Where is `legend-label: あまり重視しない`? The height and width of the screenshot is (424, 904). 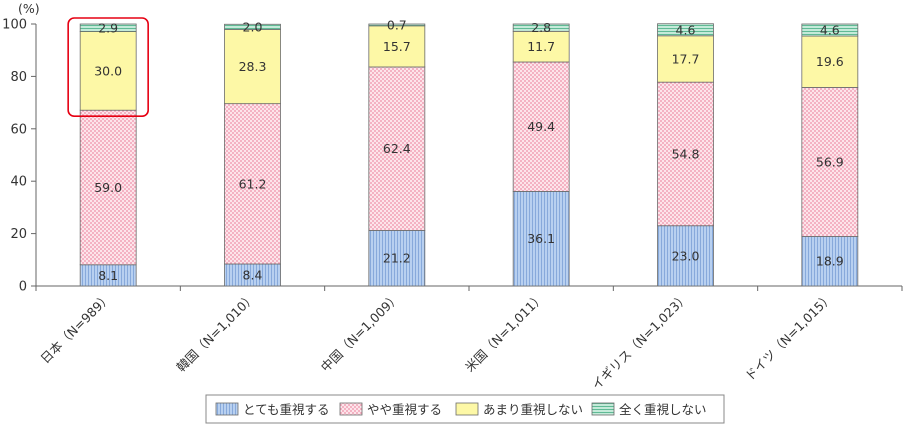
legend-label: あまり重視しない is located at coordinates (533, 409).